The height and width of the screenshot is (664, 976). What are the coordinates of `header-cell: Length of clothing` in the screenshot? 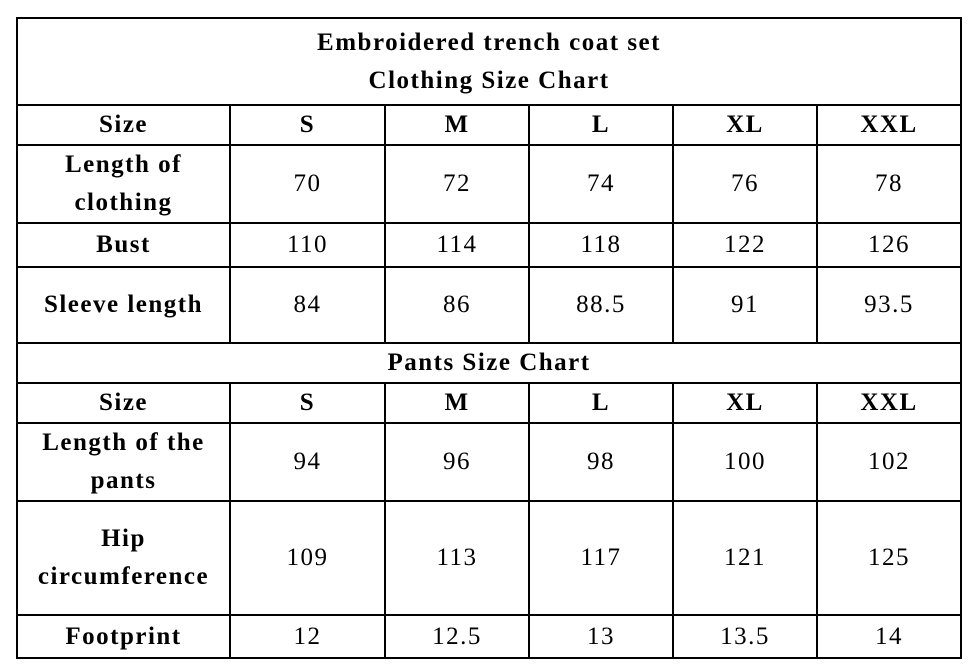 It's located at (123, 184).